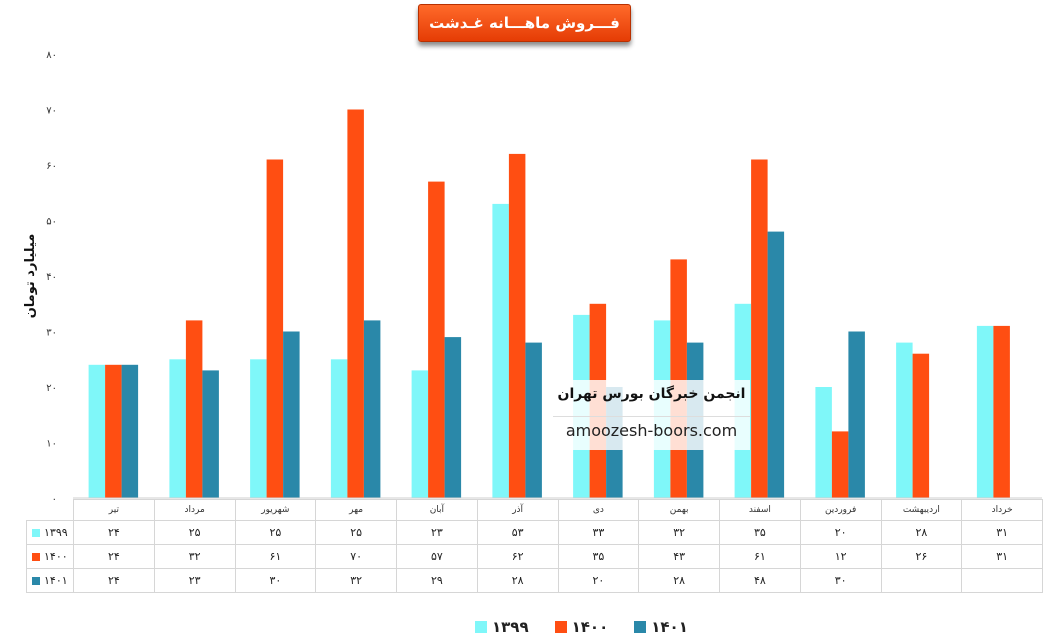 This screenshot has height=641, width=1050. I want to click on legend-item: ۱۴۰۱, so click(661, 627).